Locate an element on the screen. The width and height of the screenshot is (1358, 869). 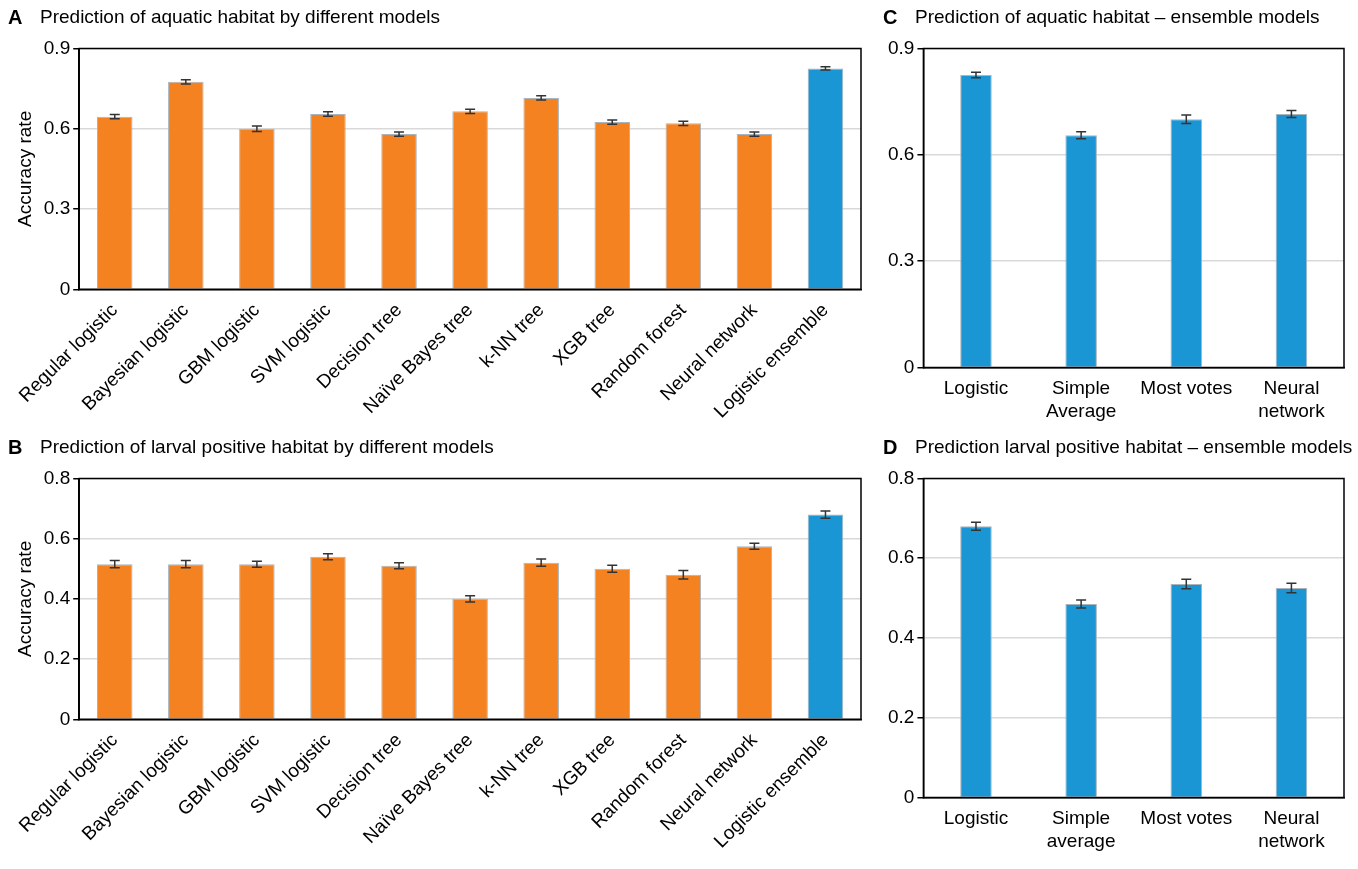
text: C is located at coordinates (890, 17).